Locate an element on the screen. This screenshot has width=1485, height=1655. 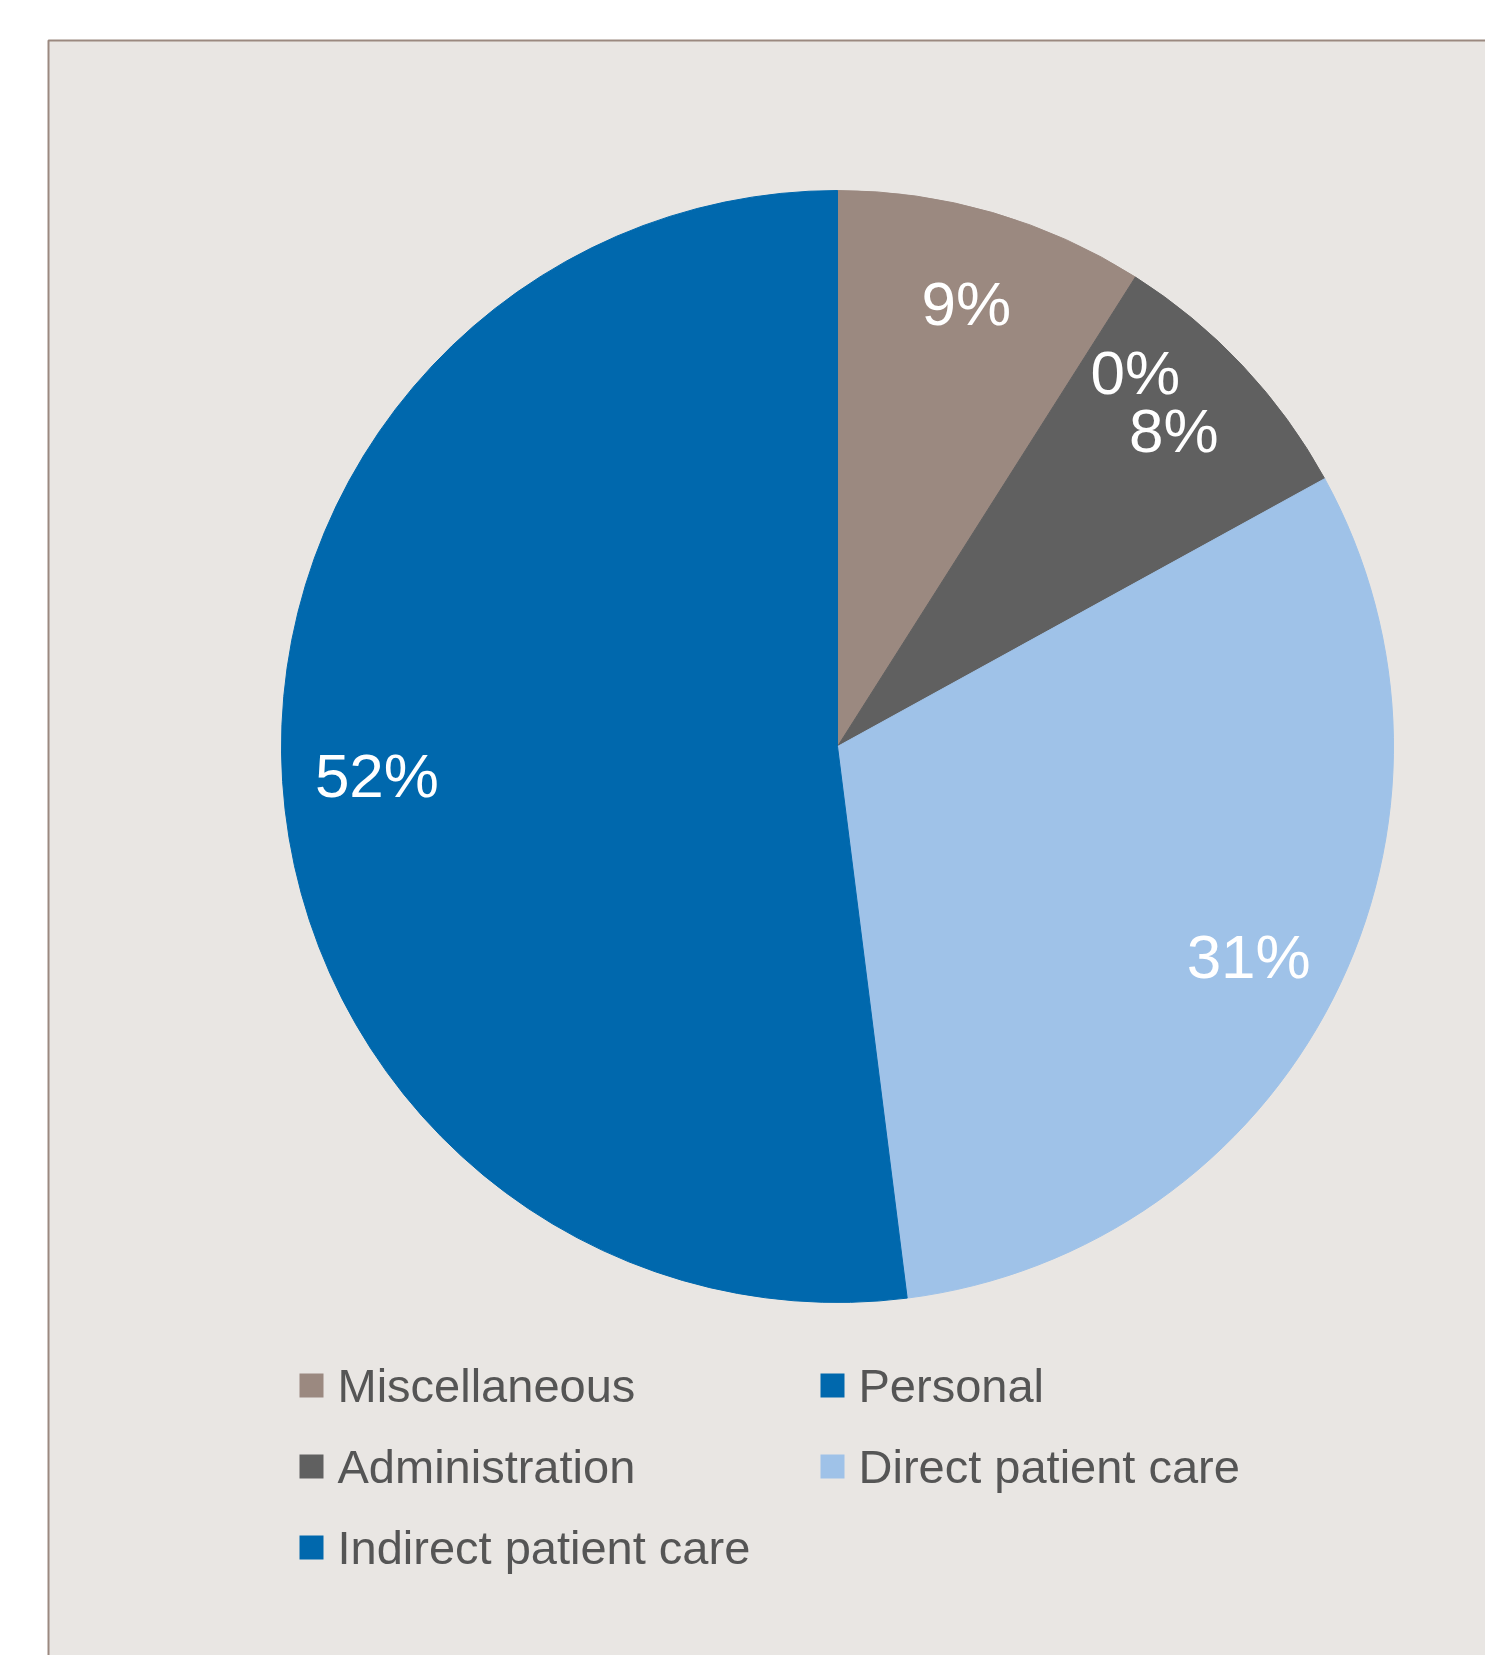
legend-label: Miscellaneous is located at coordinates (486, 1385).